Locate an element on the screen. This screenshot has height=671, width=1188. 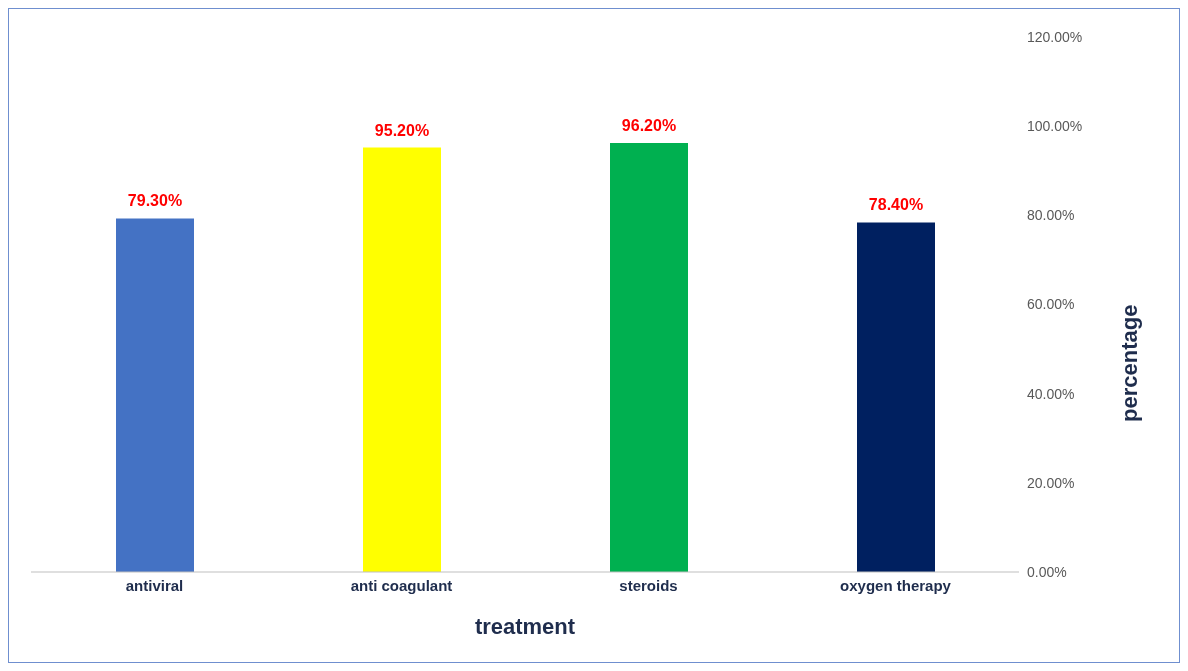
x-tick-label: steroids is located at coordinates (648, 585).